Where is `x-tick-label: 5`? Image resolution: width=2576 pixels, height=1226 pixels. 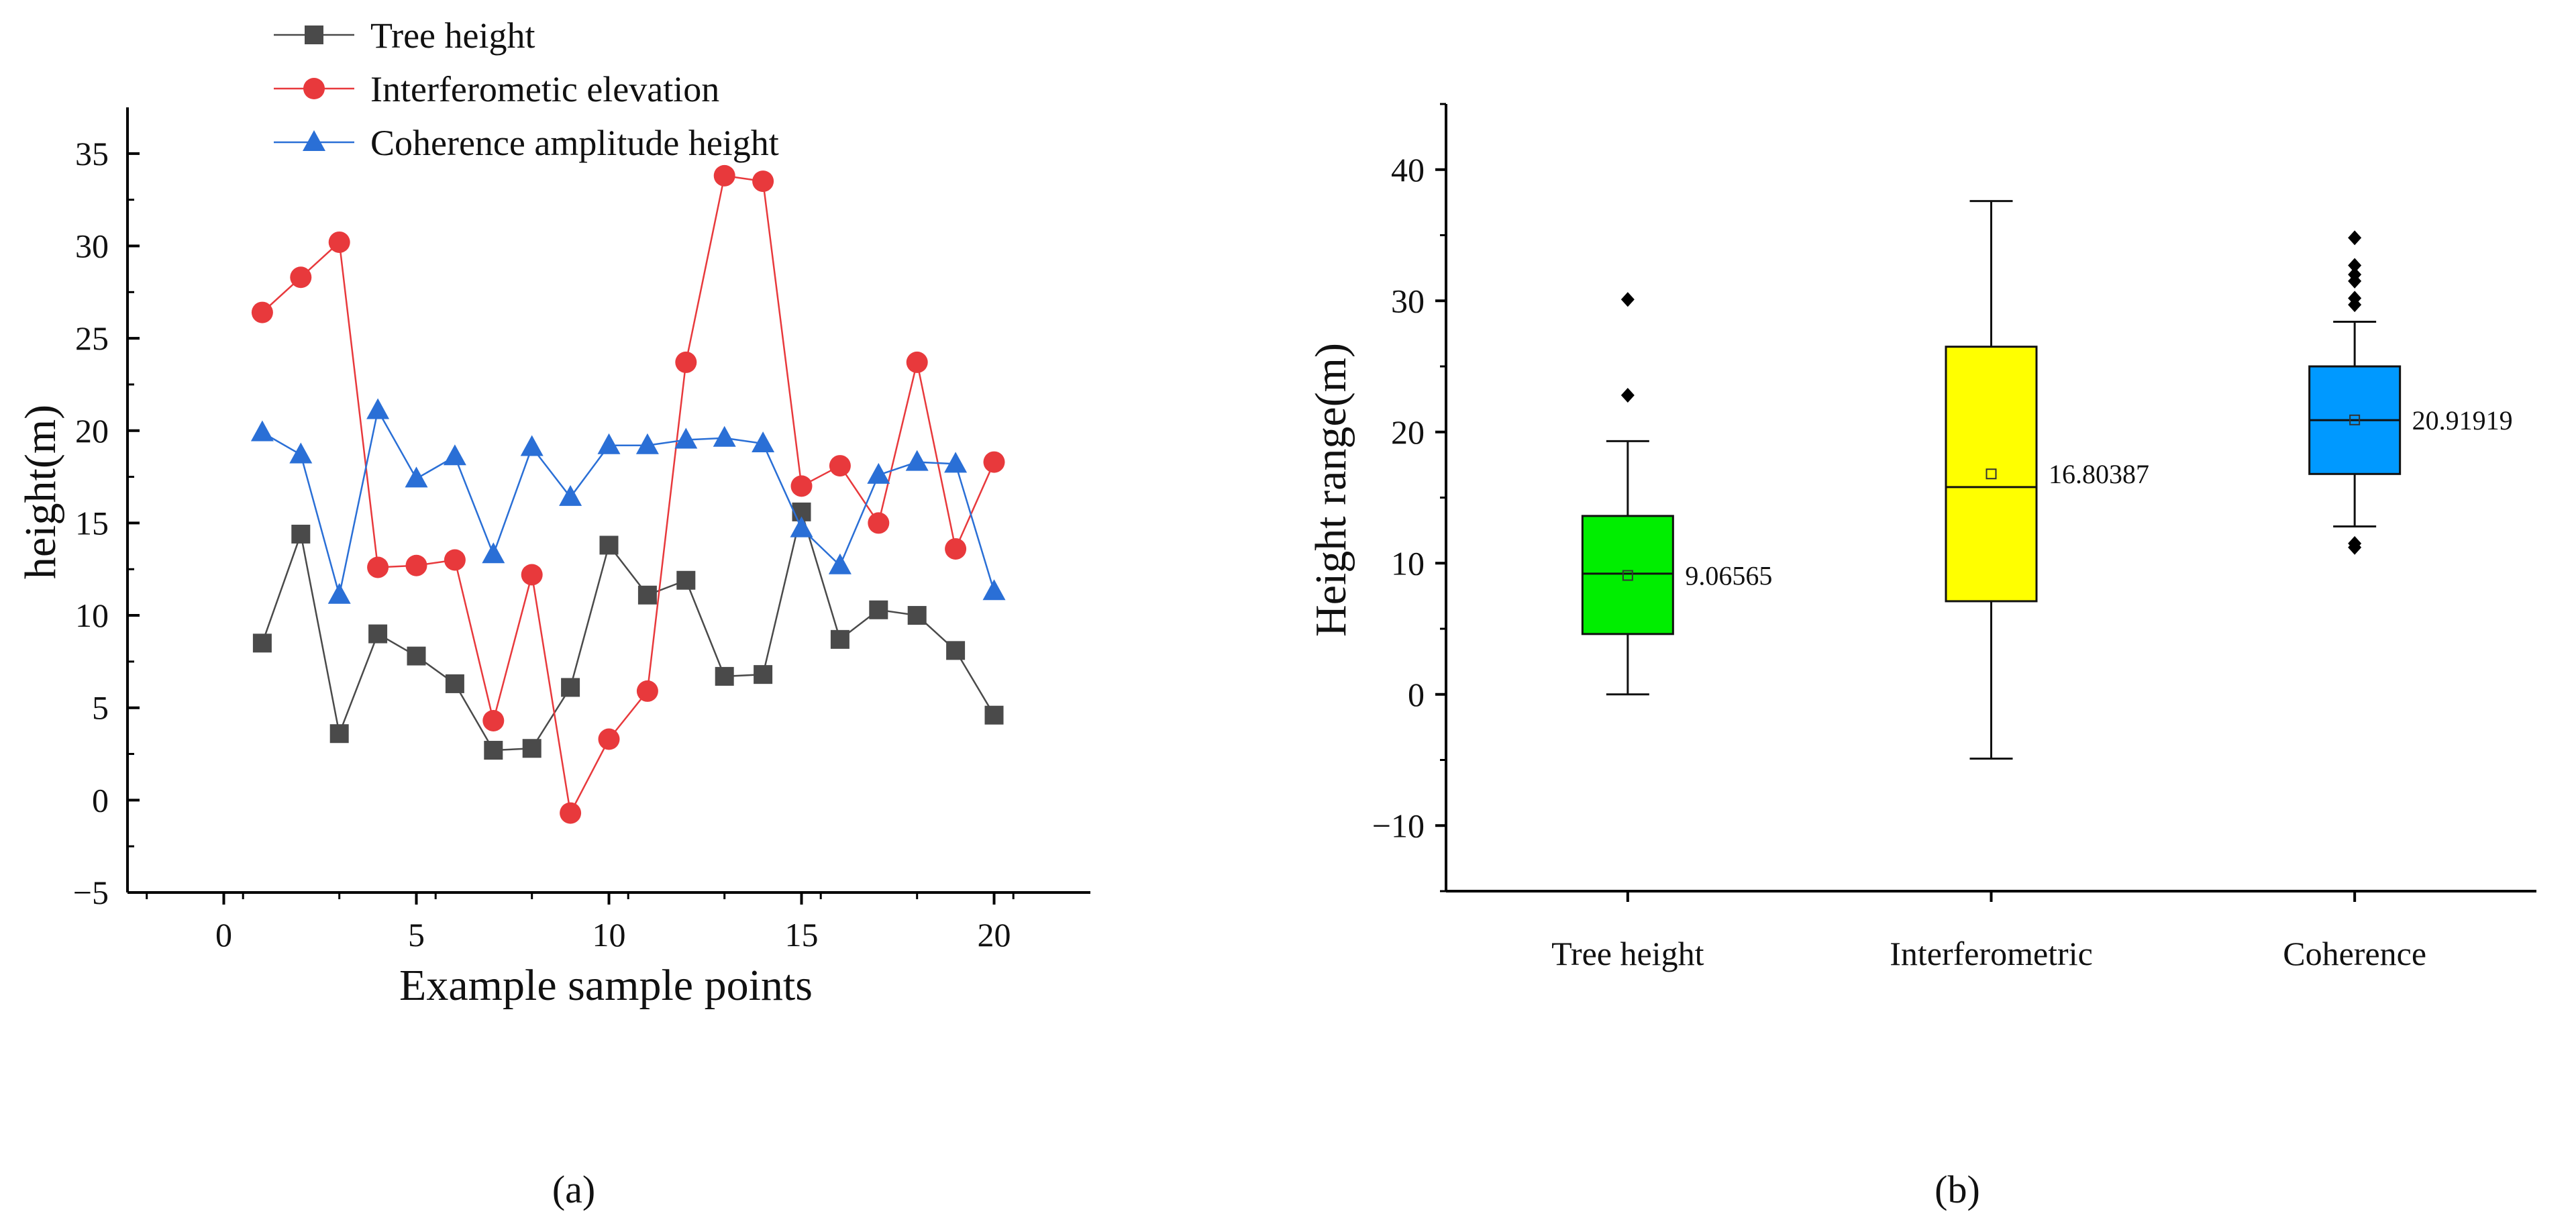 x-tick-label: 5 is located at coordinates (416, 935).